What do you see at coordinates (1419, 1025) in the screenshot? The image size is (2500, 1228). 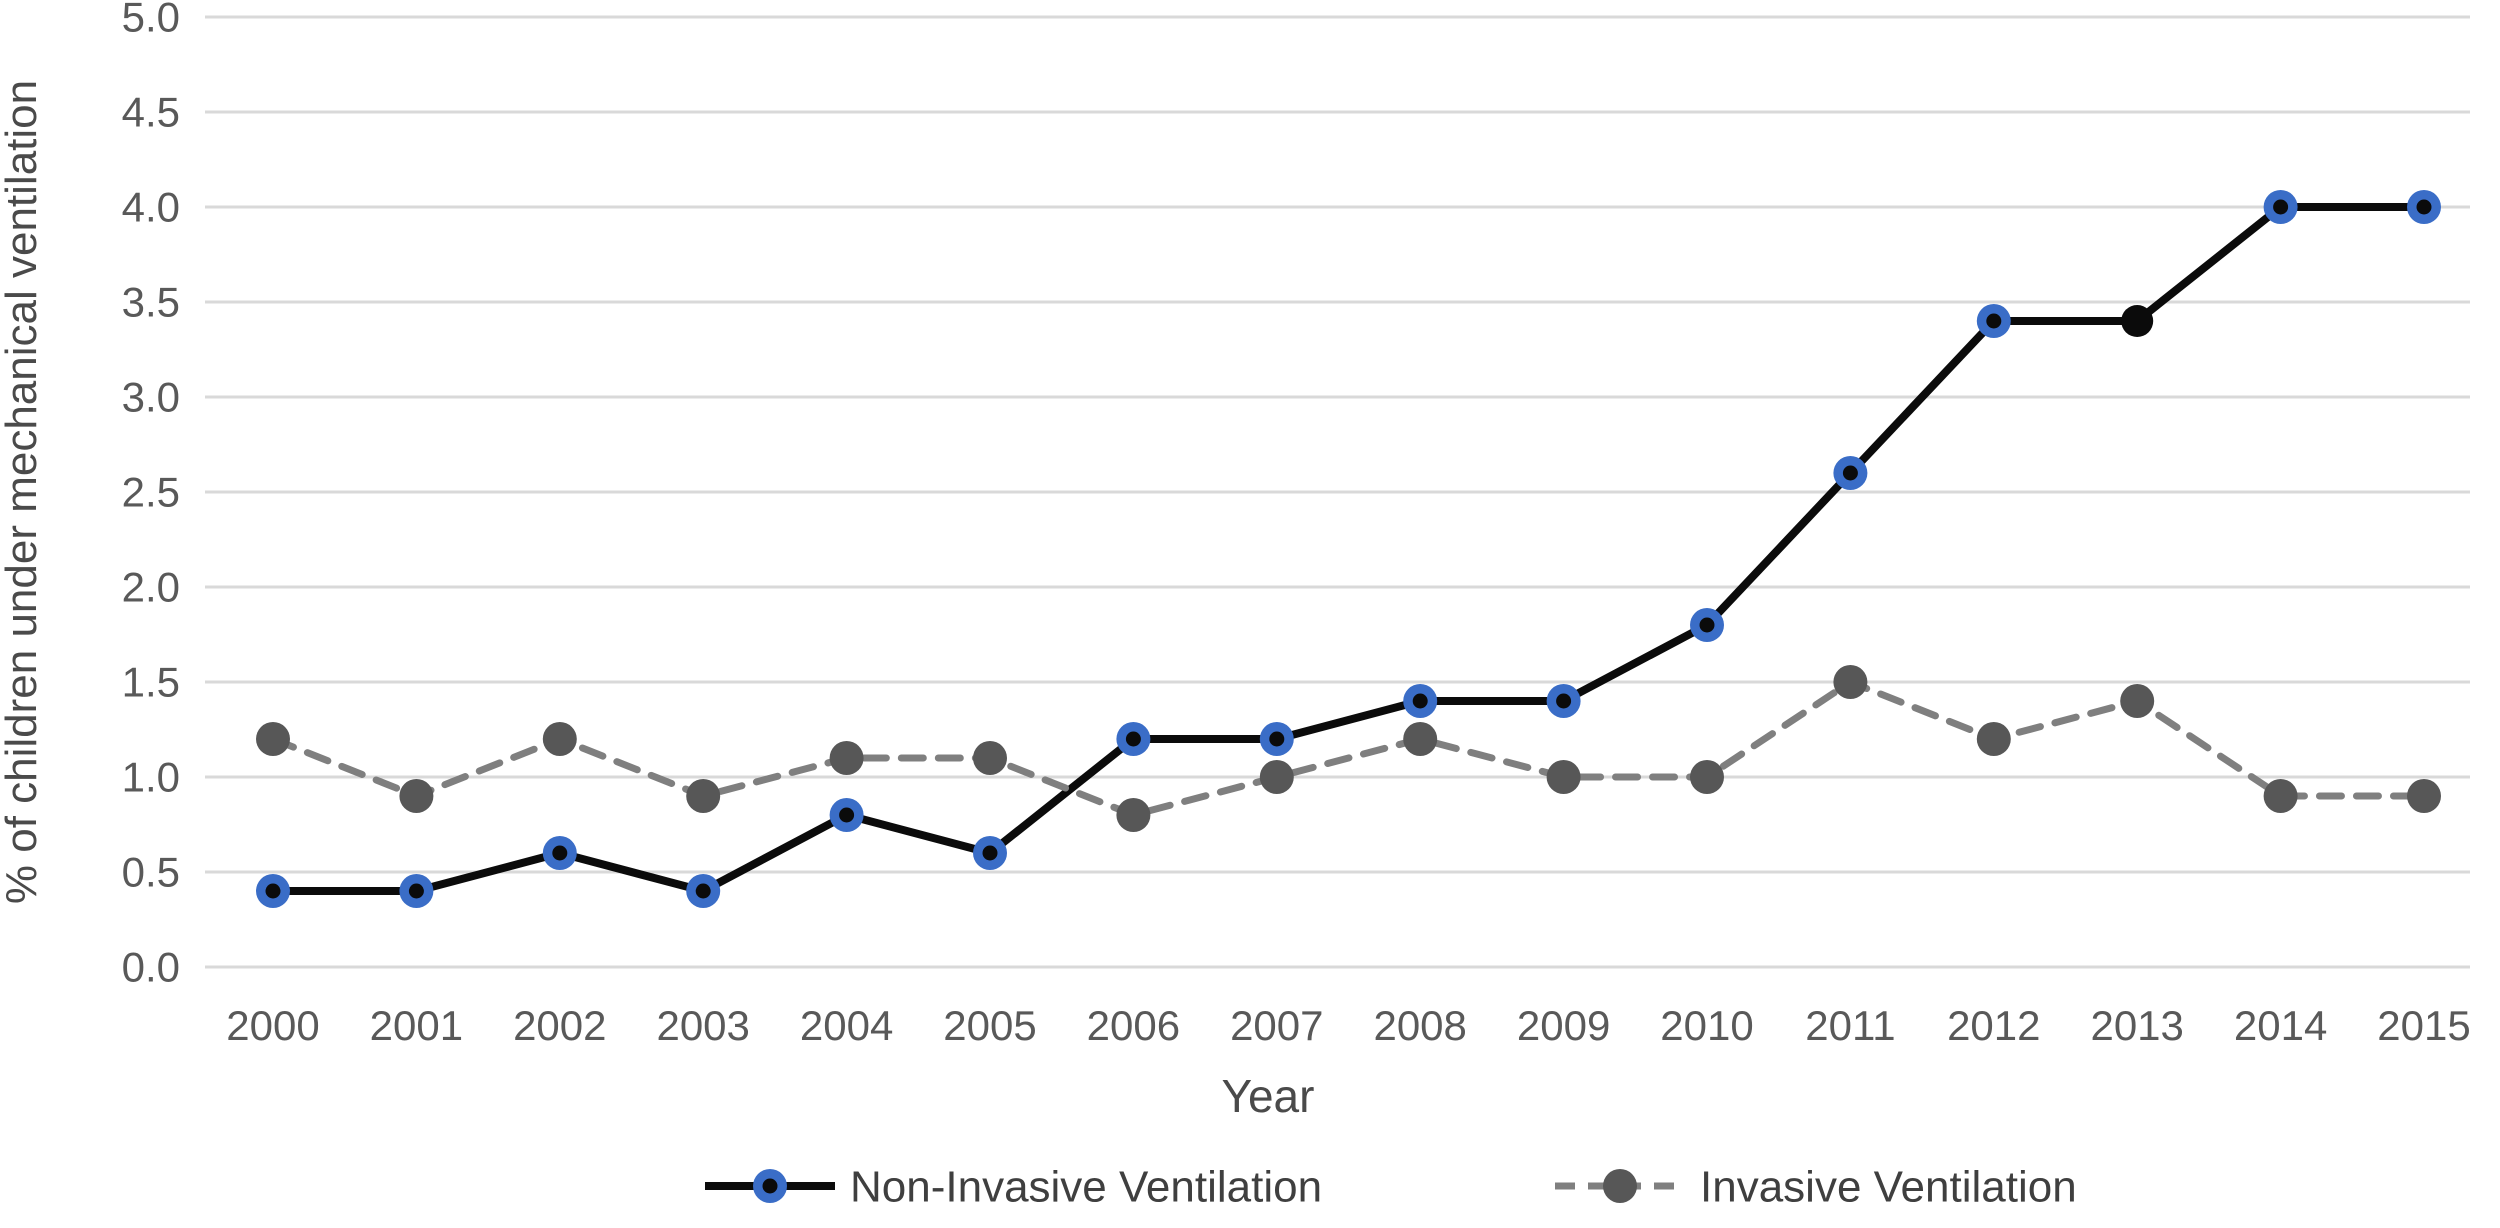 I see `x-tick-label: 2008` at bounding box center [1419, 1025].